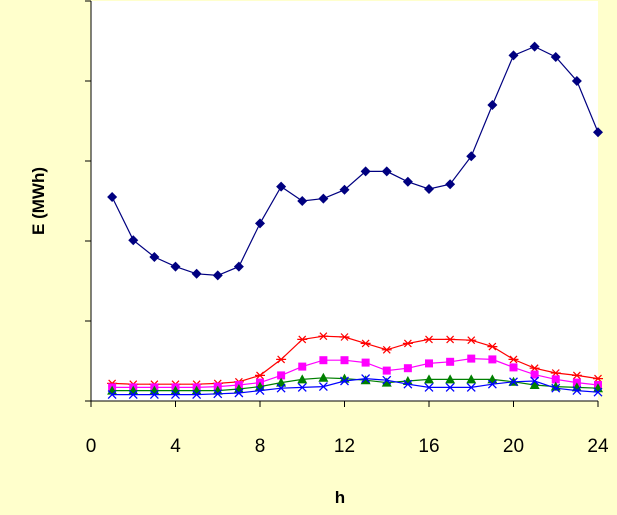  What do you see at coordinates (38, 201) in the screenshot?
I see `y-axis-title: E (MWh)` at bounding box center [38, 201].